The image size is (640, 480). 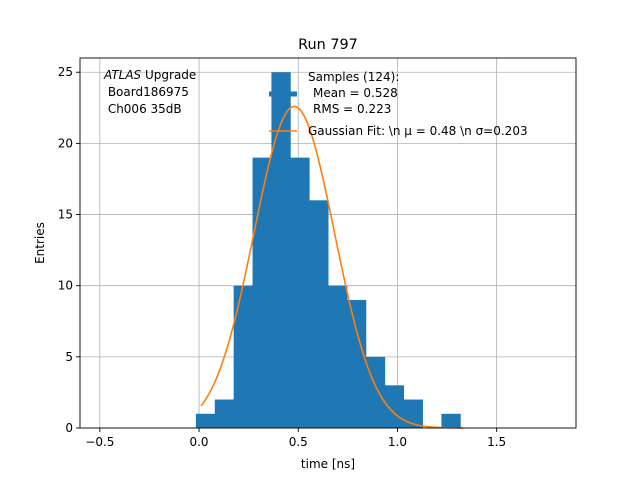 I want to click on atlas-annotation: ATLAS Upgrade Board186975 Ch006 35dB, so click(x=149, y=92).